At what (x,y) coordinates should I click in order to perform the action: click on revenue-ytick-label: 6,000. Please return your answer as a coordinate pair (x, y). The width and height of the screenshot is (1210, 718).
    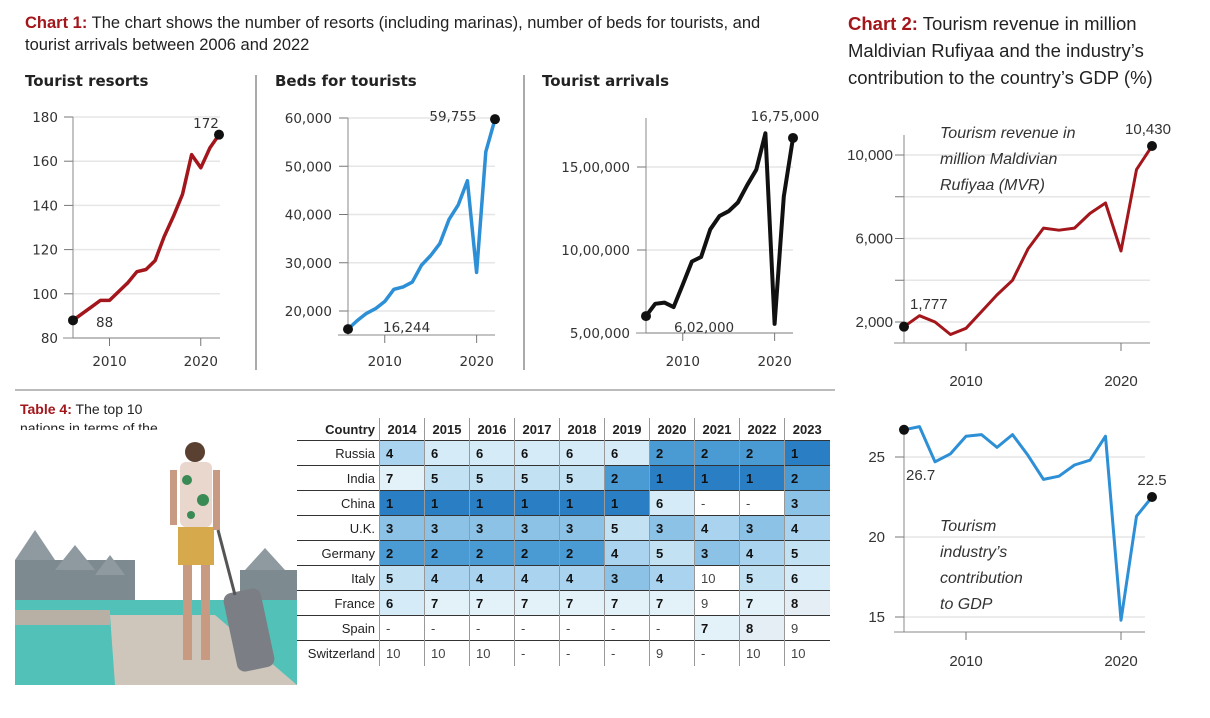
    Looking at the image, I should click on (874, 239).